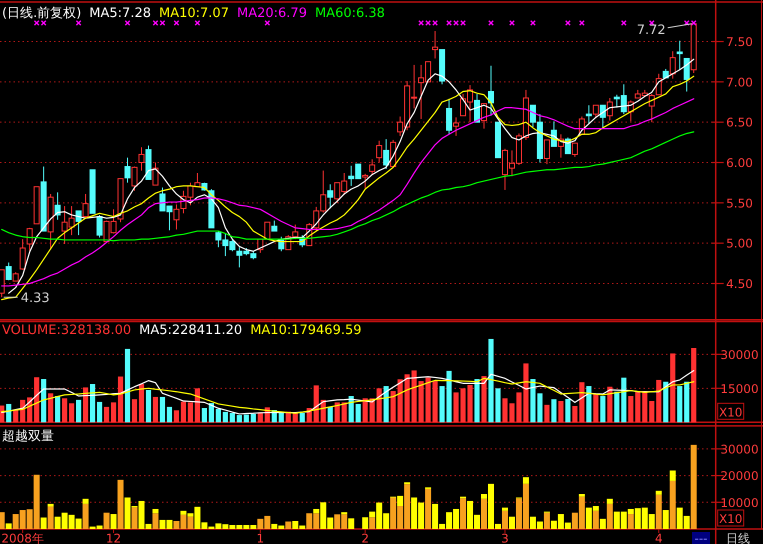 This screenshot has width=763, height=544. What do you see at coordinates (365, 538) in the screenshot?
I see `x-tick-label: 2` at bounding box center [365, 538].